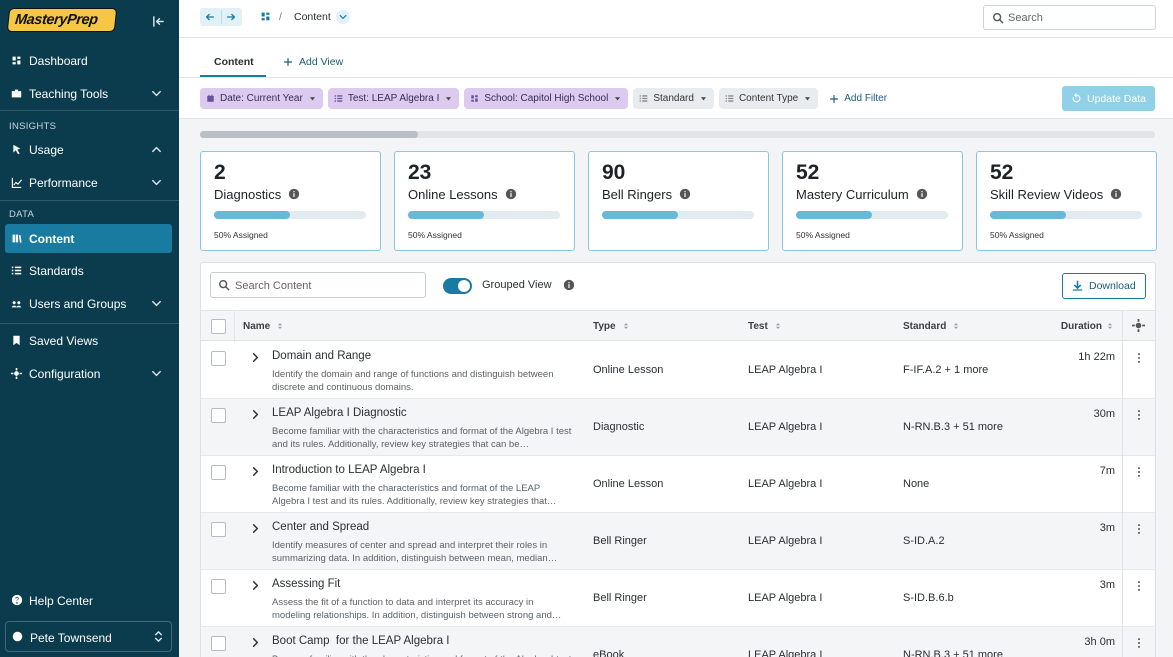 This screenshot has width=1173, height=657. What do you see at coordinates (546, 98) in the screenshot?
I see `filter-chip: School: Capitol High School` at bounding box center [546, 98].